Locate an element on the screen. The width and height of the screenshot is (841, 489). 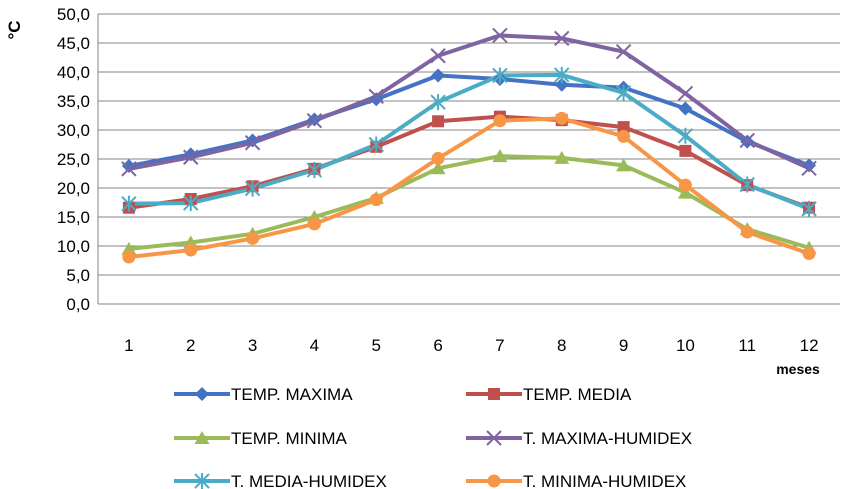
legend-label: TEMP. MEDIA is located at coordinates (577, 394).